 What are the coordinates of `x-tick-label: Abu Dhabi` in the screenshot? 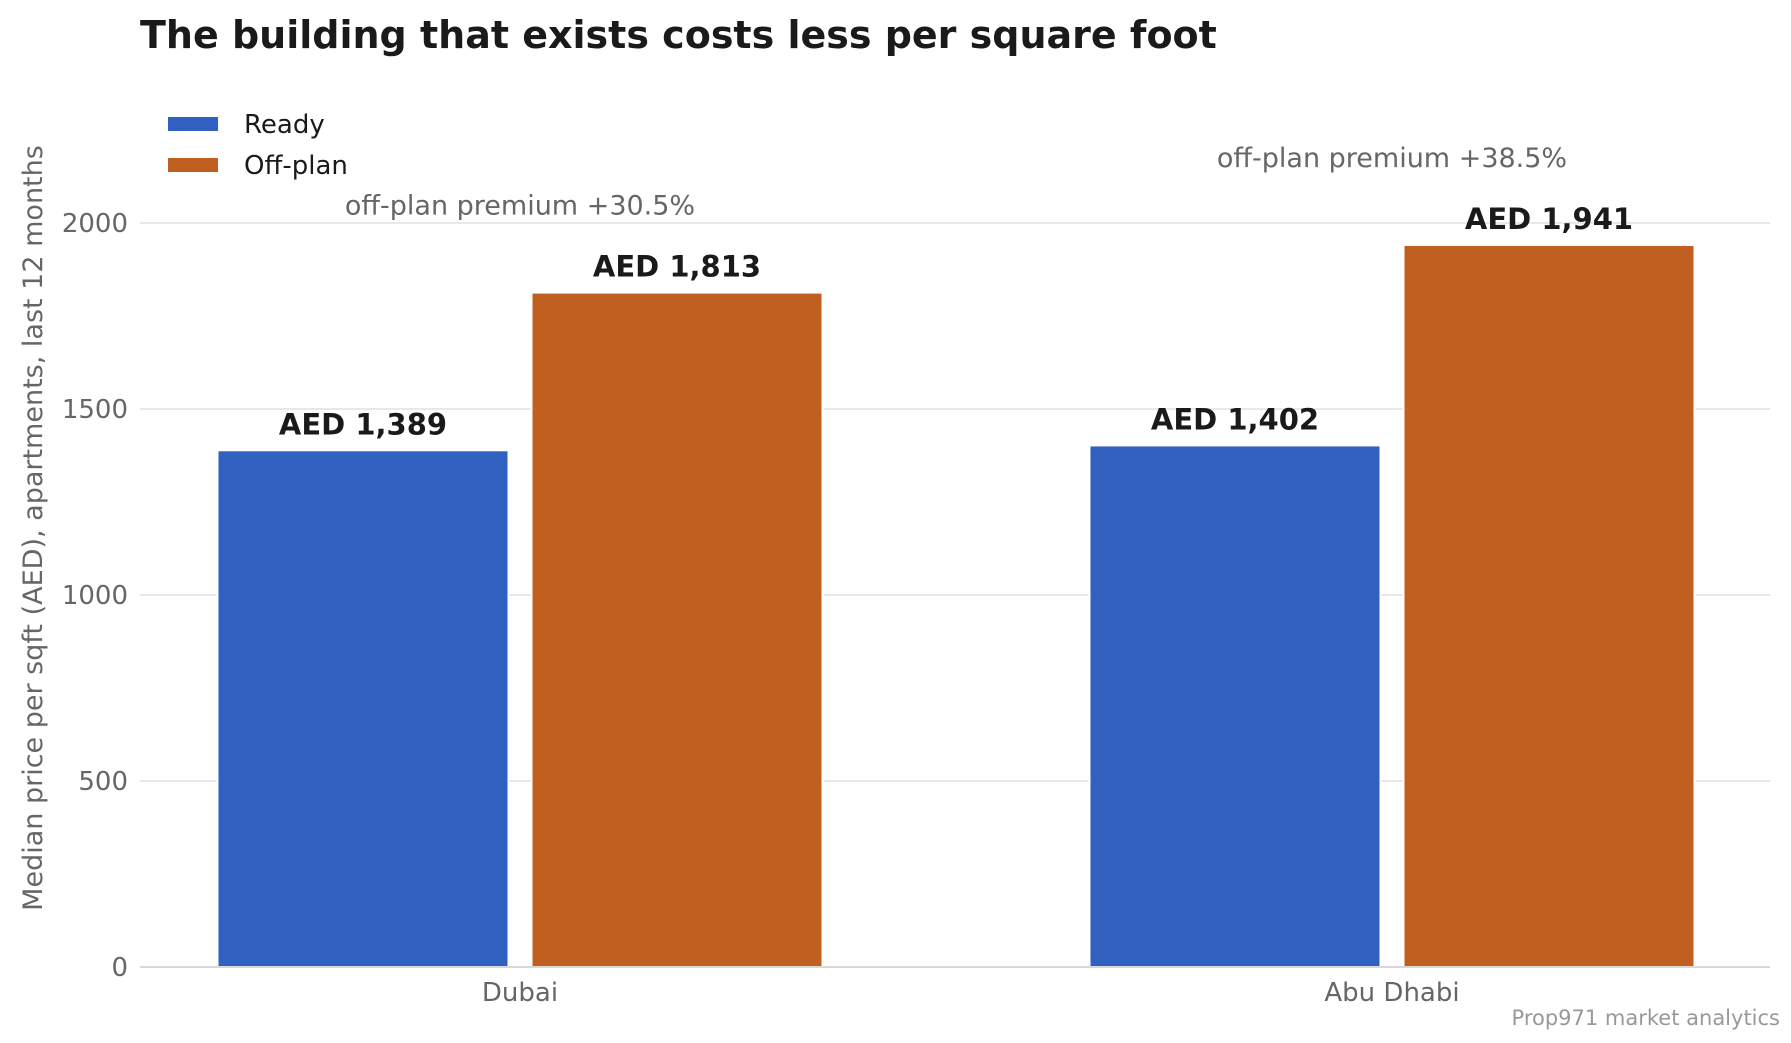 It's located at (1391, 993).